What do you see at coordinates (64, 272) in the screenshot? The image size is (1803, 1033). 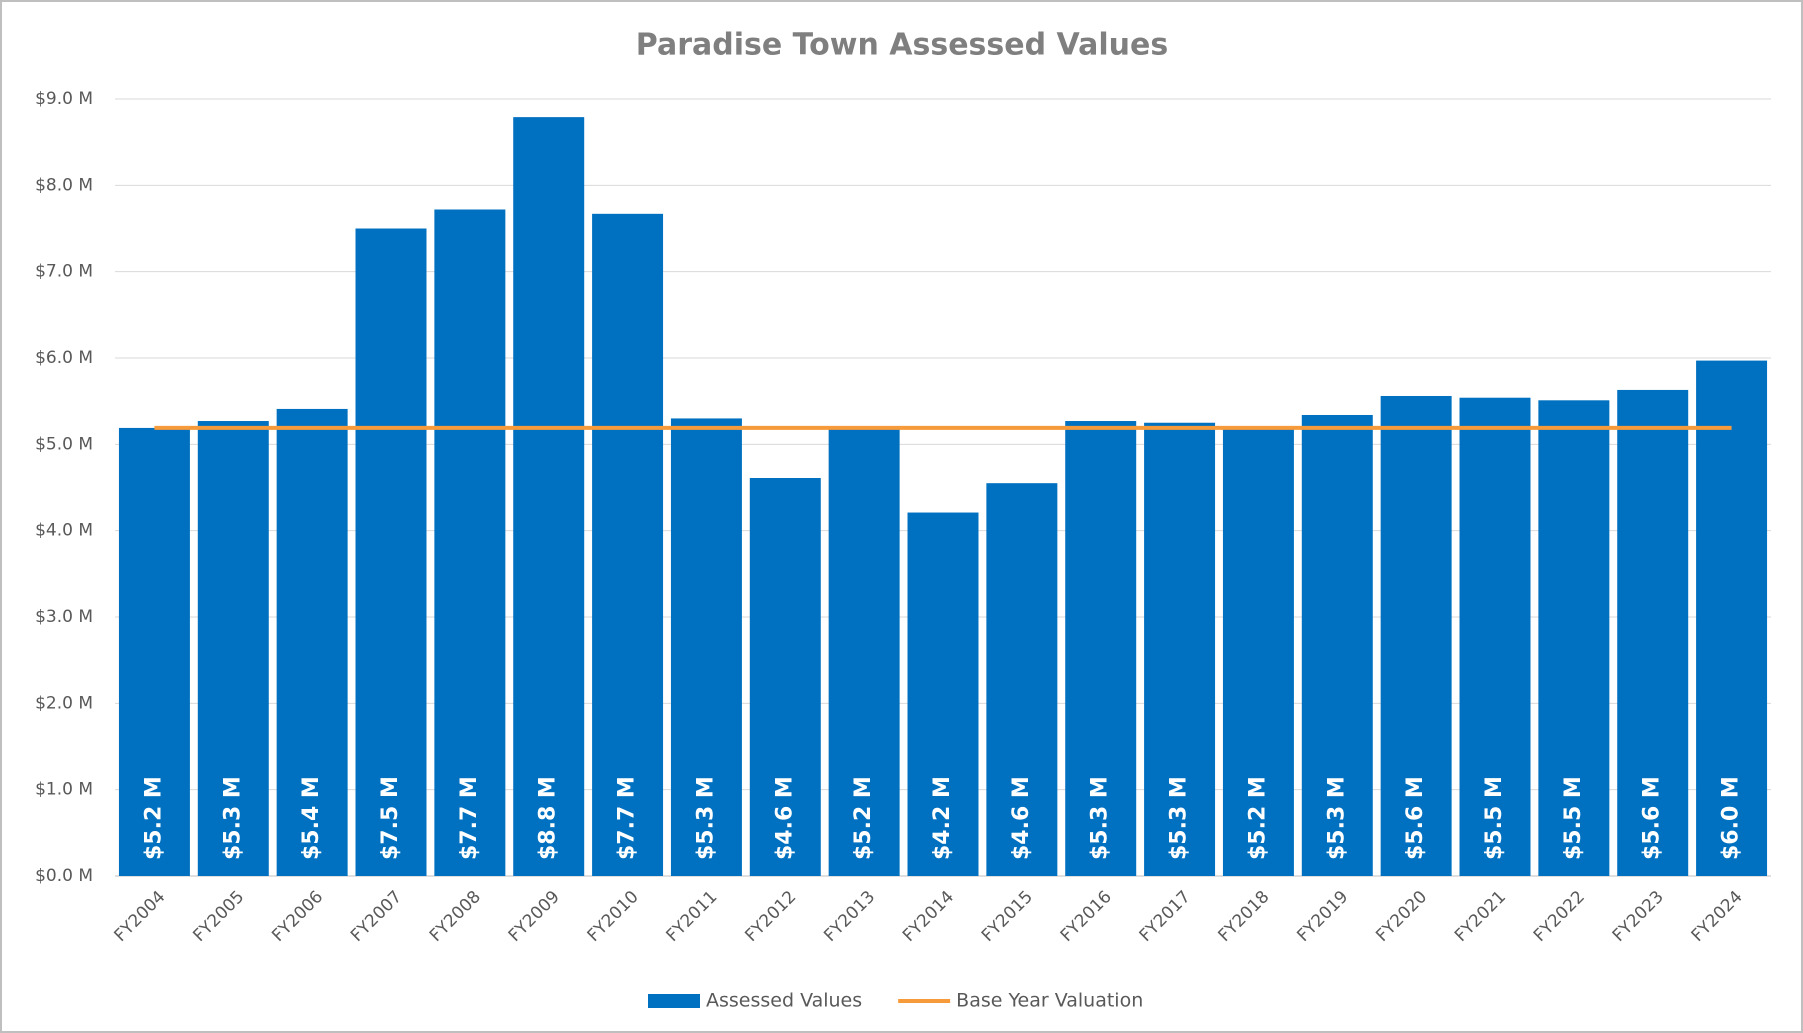 I see `y-tick-label: $7.0 M` at bounding box center [64, 272].